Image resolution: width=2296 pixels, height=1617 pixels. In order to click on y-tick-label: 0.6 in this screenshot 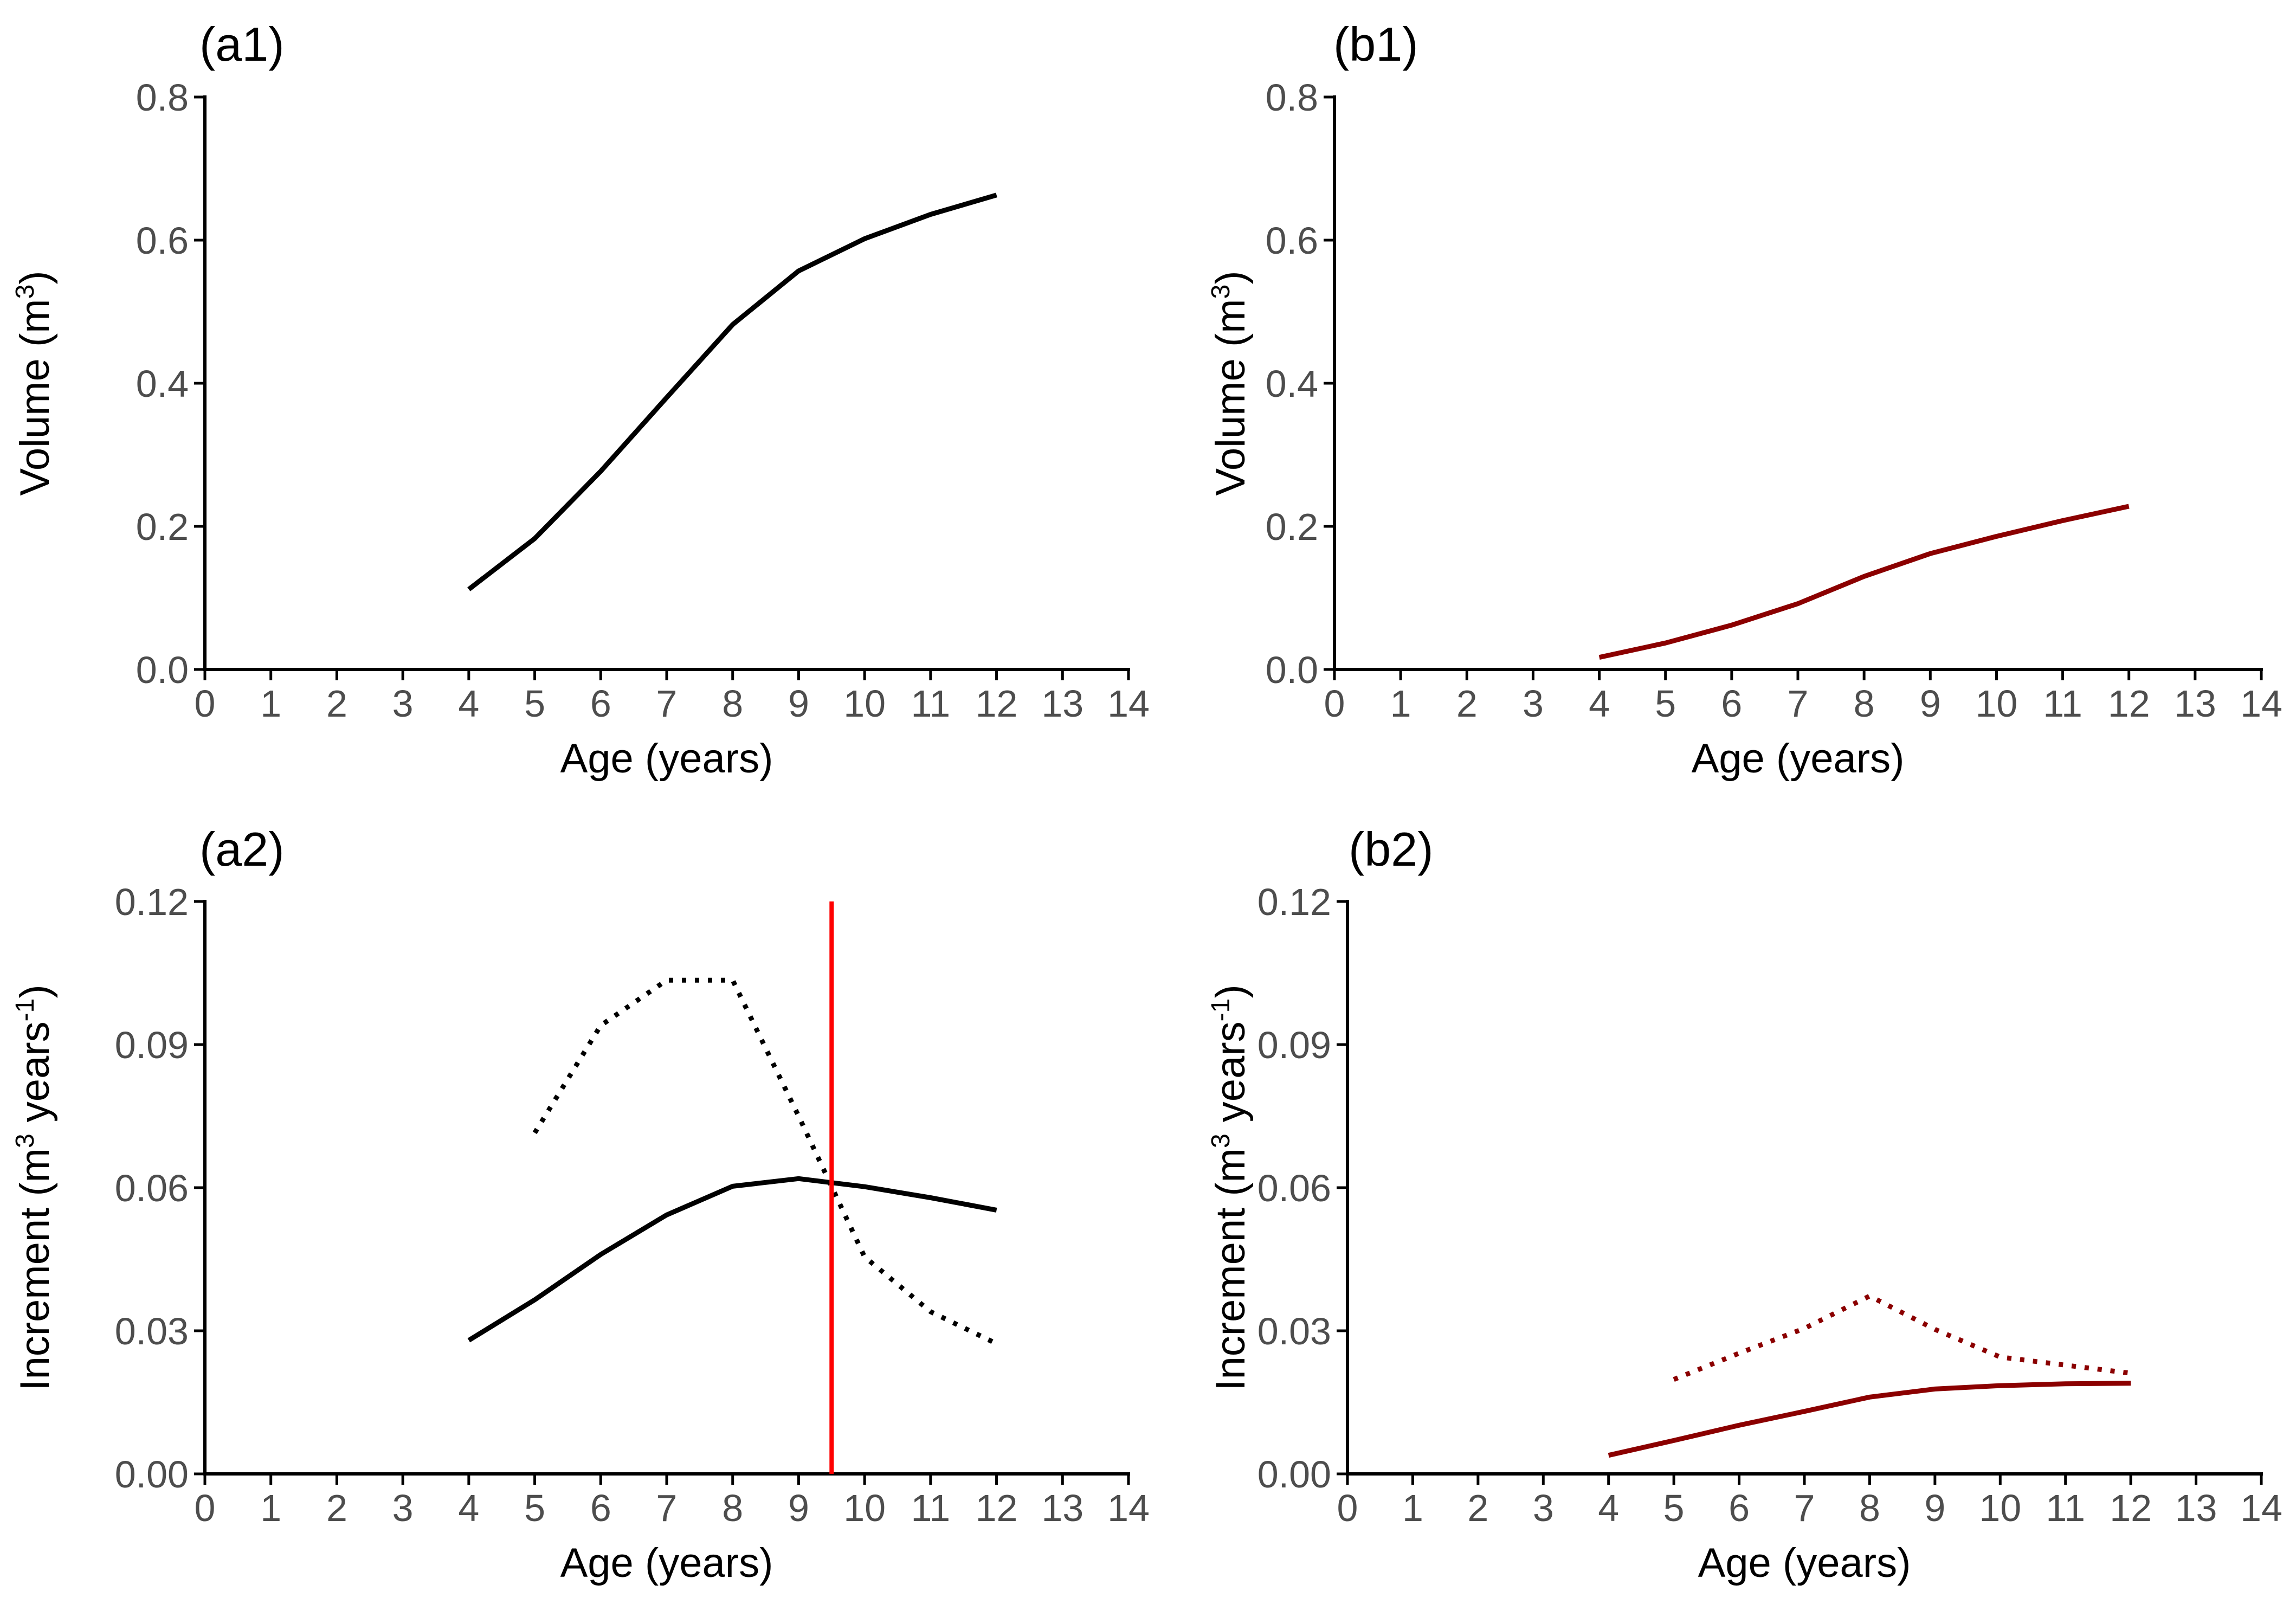, I will do `click(162, 241)`.